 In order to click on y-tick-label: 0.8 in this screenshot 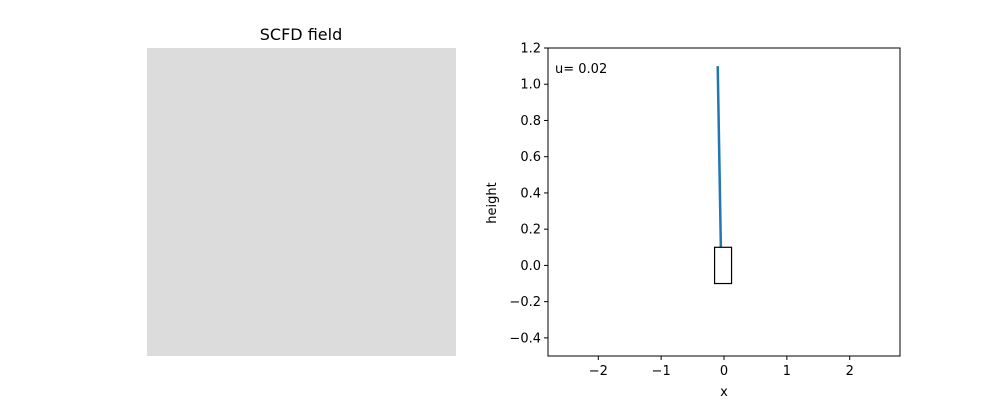, I will do `click(530, 121)`.